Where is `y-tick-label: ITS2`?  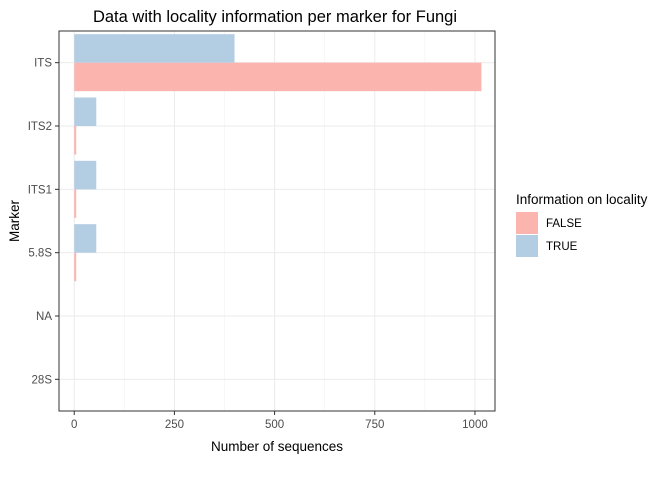 y-tick-label: ITS2 is located at coordinates (40, 127).